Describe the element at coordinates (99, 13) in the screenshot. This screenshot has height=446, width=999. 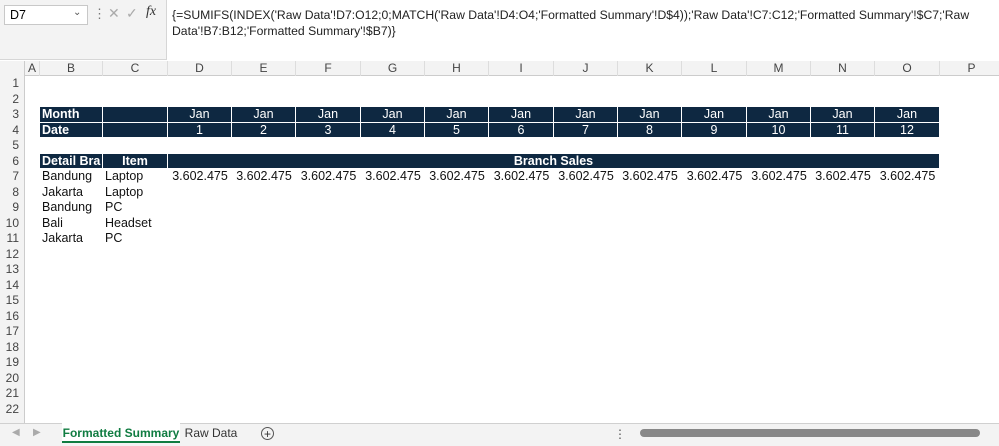
I see `more-icon: ⋮` at that location.